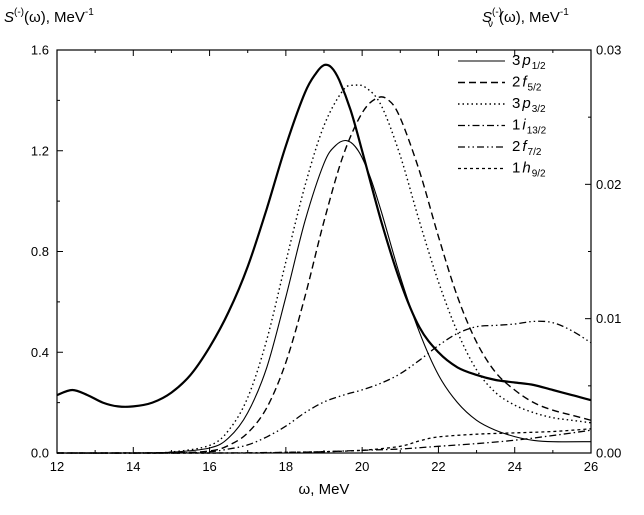 Image resolution: width=644 pixels, height=515 pixels. Describe the element at coordinates (591, 466) in the screenshot. I see `x-tick-label: 26` at that location.